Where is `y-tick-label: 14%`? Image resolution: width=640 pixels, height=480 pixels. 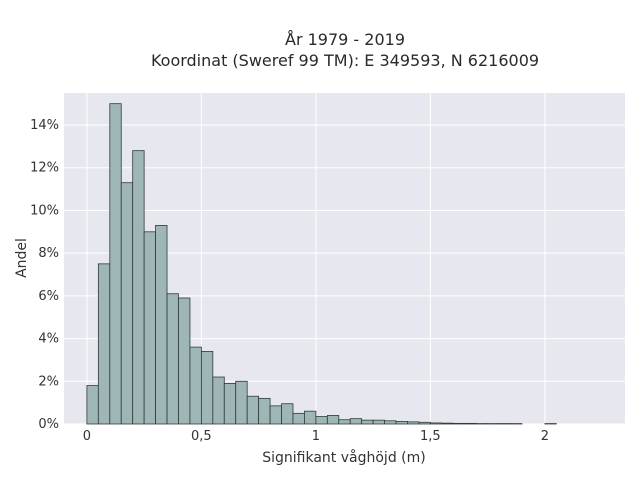 y-tick-label: 14% is located at coordinates (44, 125).